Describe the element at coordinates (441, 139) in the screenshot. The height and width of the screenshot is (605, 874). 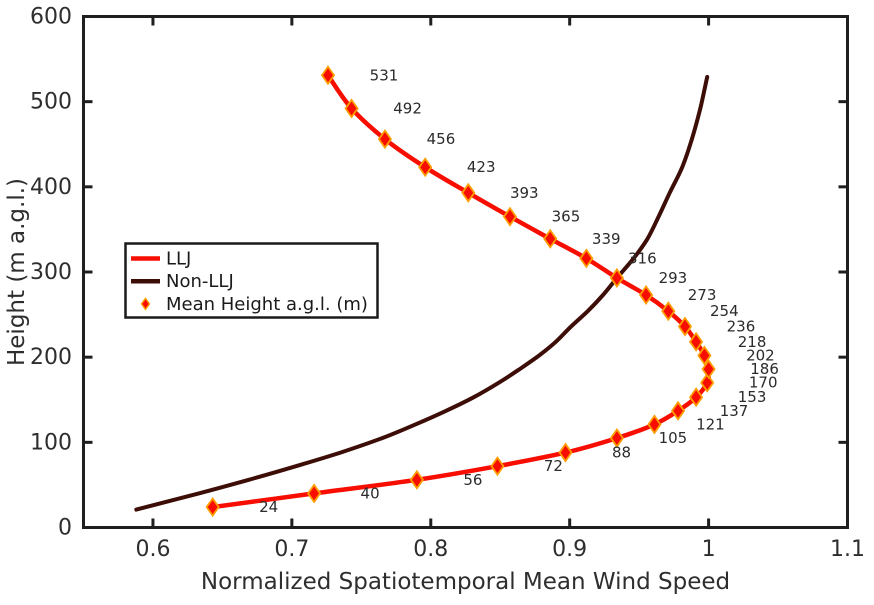
I see `point-height-label: 456` at that location.